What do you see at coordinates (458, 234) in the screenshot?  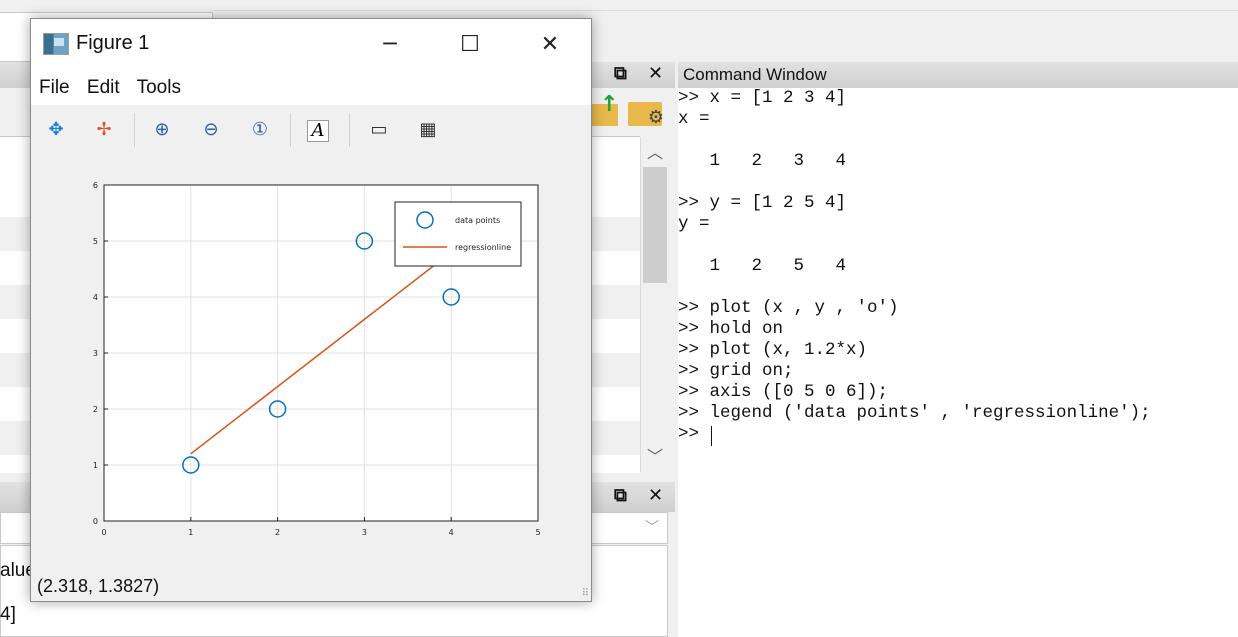 I see `legend-box` at bounding box center [458, 234].